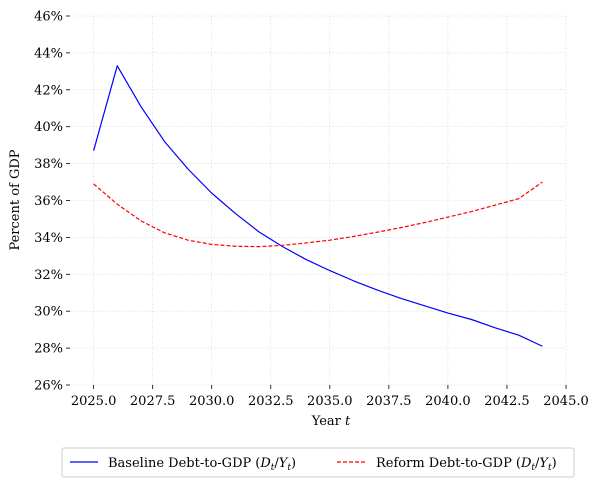 Image resolution: width=600 pixels, height=486 pixels. I want to click on y-tick-label: 26%, so click(48, 386).